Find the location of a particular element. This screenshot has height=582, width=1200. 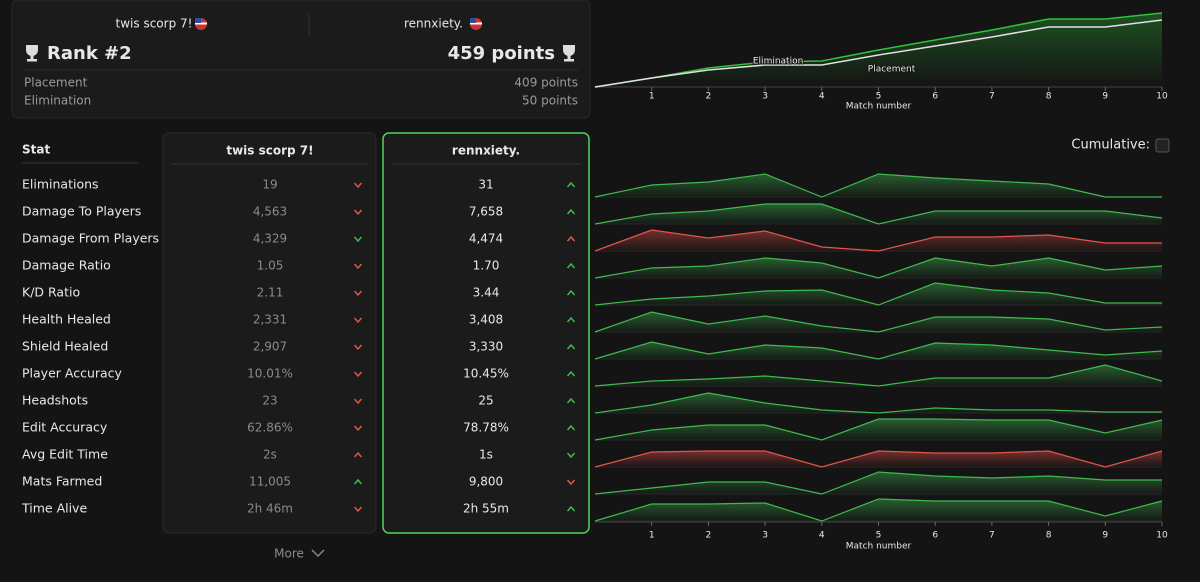

column-header: twis scorp 7! is located at coordinates (269, 151).